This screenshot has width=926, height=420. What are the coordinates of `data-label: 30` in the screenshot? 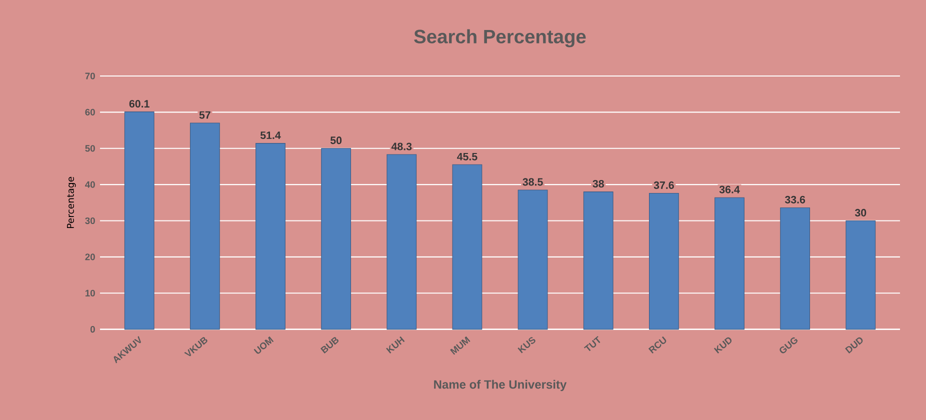 It's located at (860, 212).